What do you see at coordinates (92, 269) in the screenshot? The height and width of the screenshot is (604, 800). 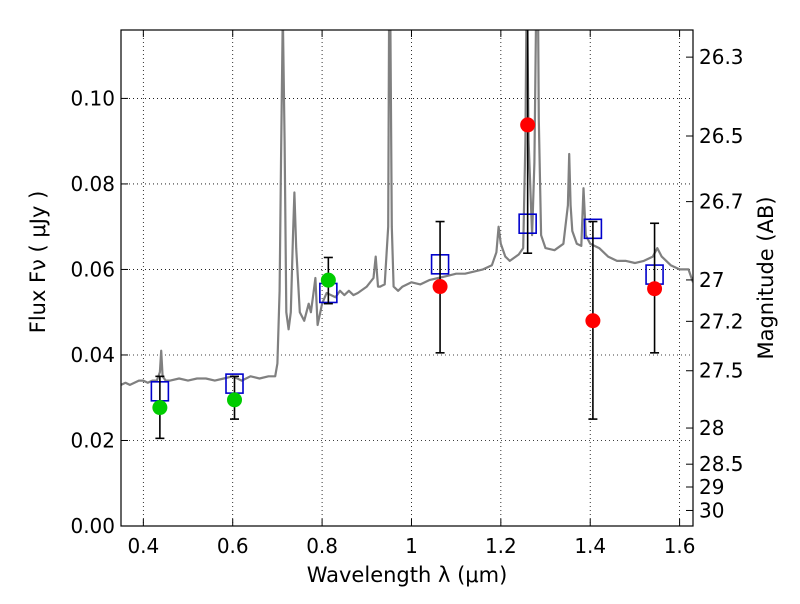 I see `y-tick-label: 0.06` at bounding box center [92, 269].